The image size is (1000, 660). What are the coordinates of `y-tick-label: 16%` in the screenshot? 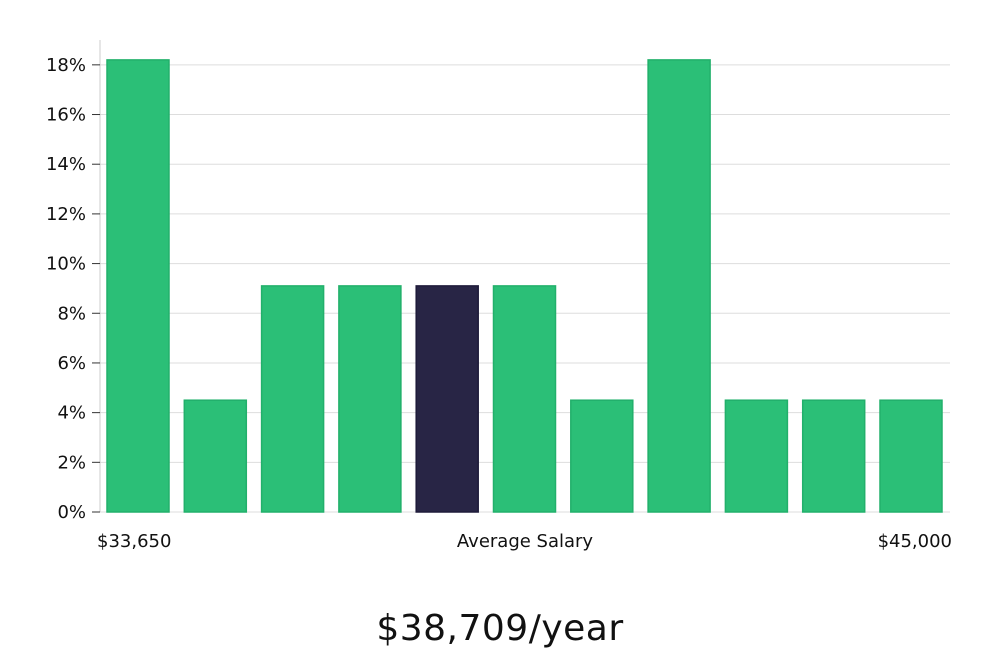 It's located at (66, 115).